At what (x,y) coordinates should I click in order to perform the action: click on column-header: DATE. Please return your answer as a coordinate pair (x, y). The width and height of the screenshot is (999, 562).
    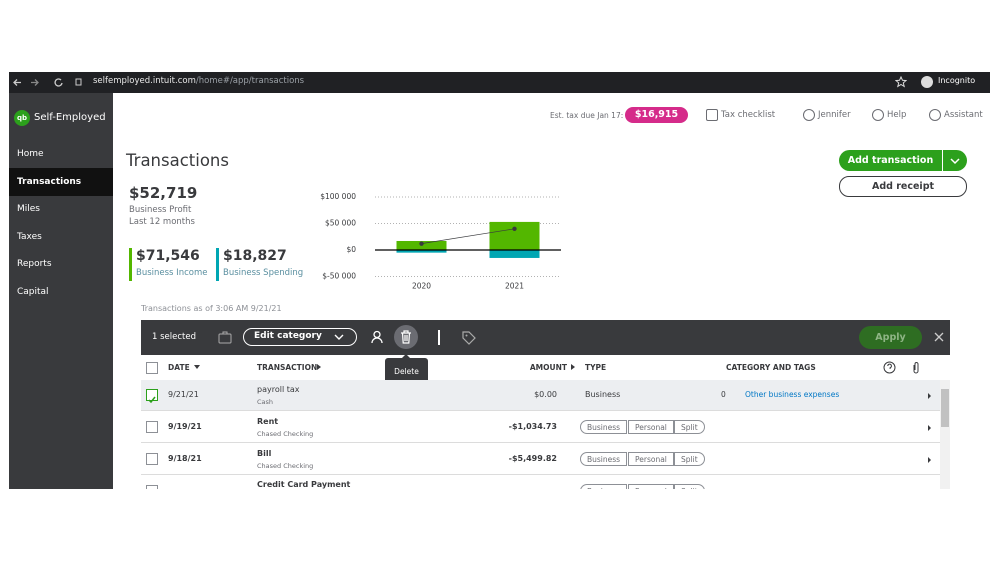
    Looking at the image, I should click on (179, 367).